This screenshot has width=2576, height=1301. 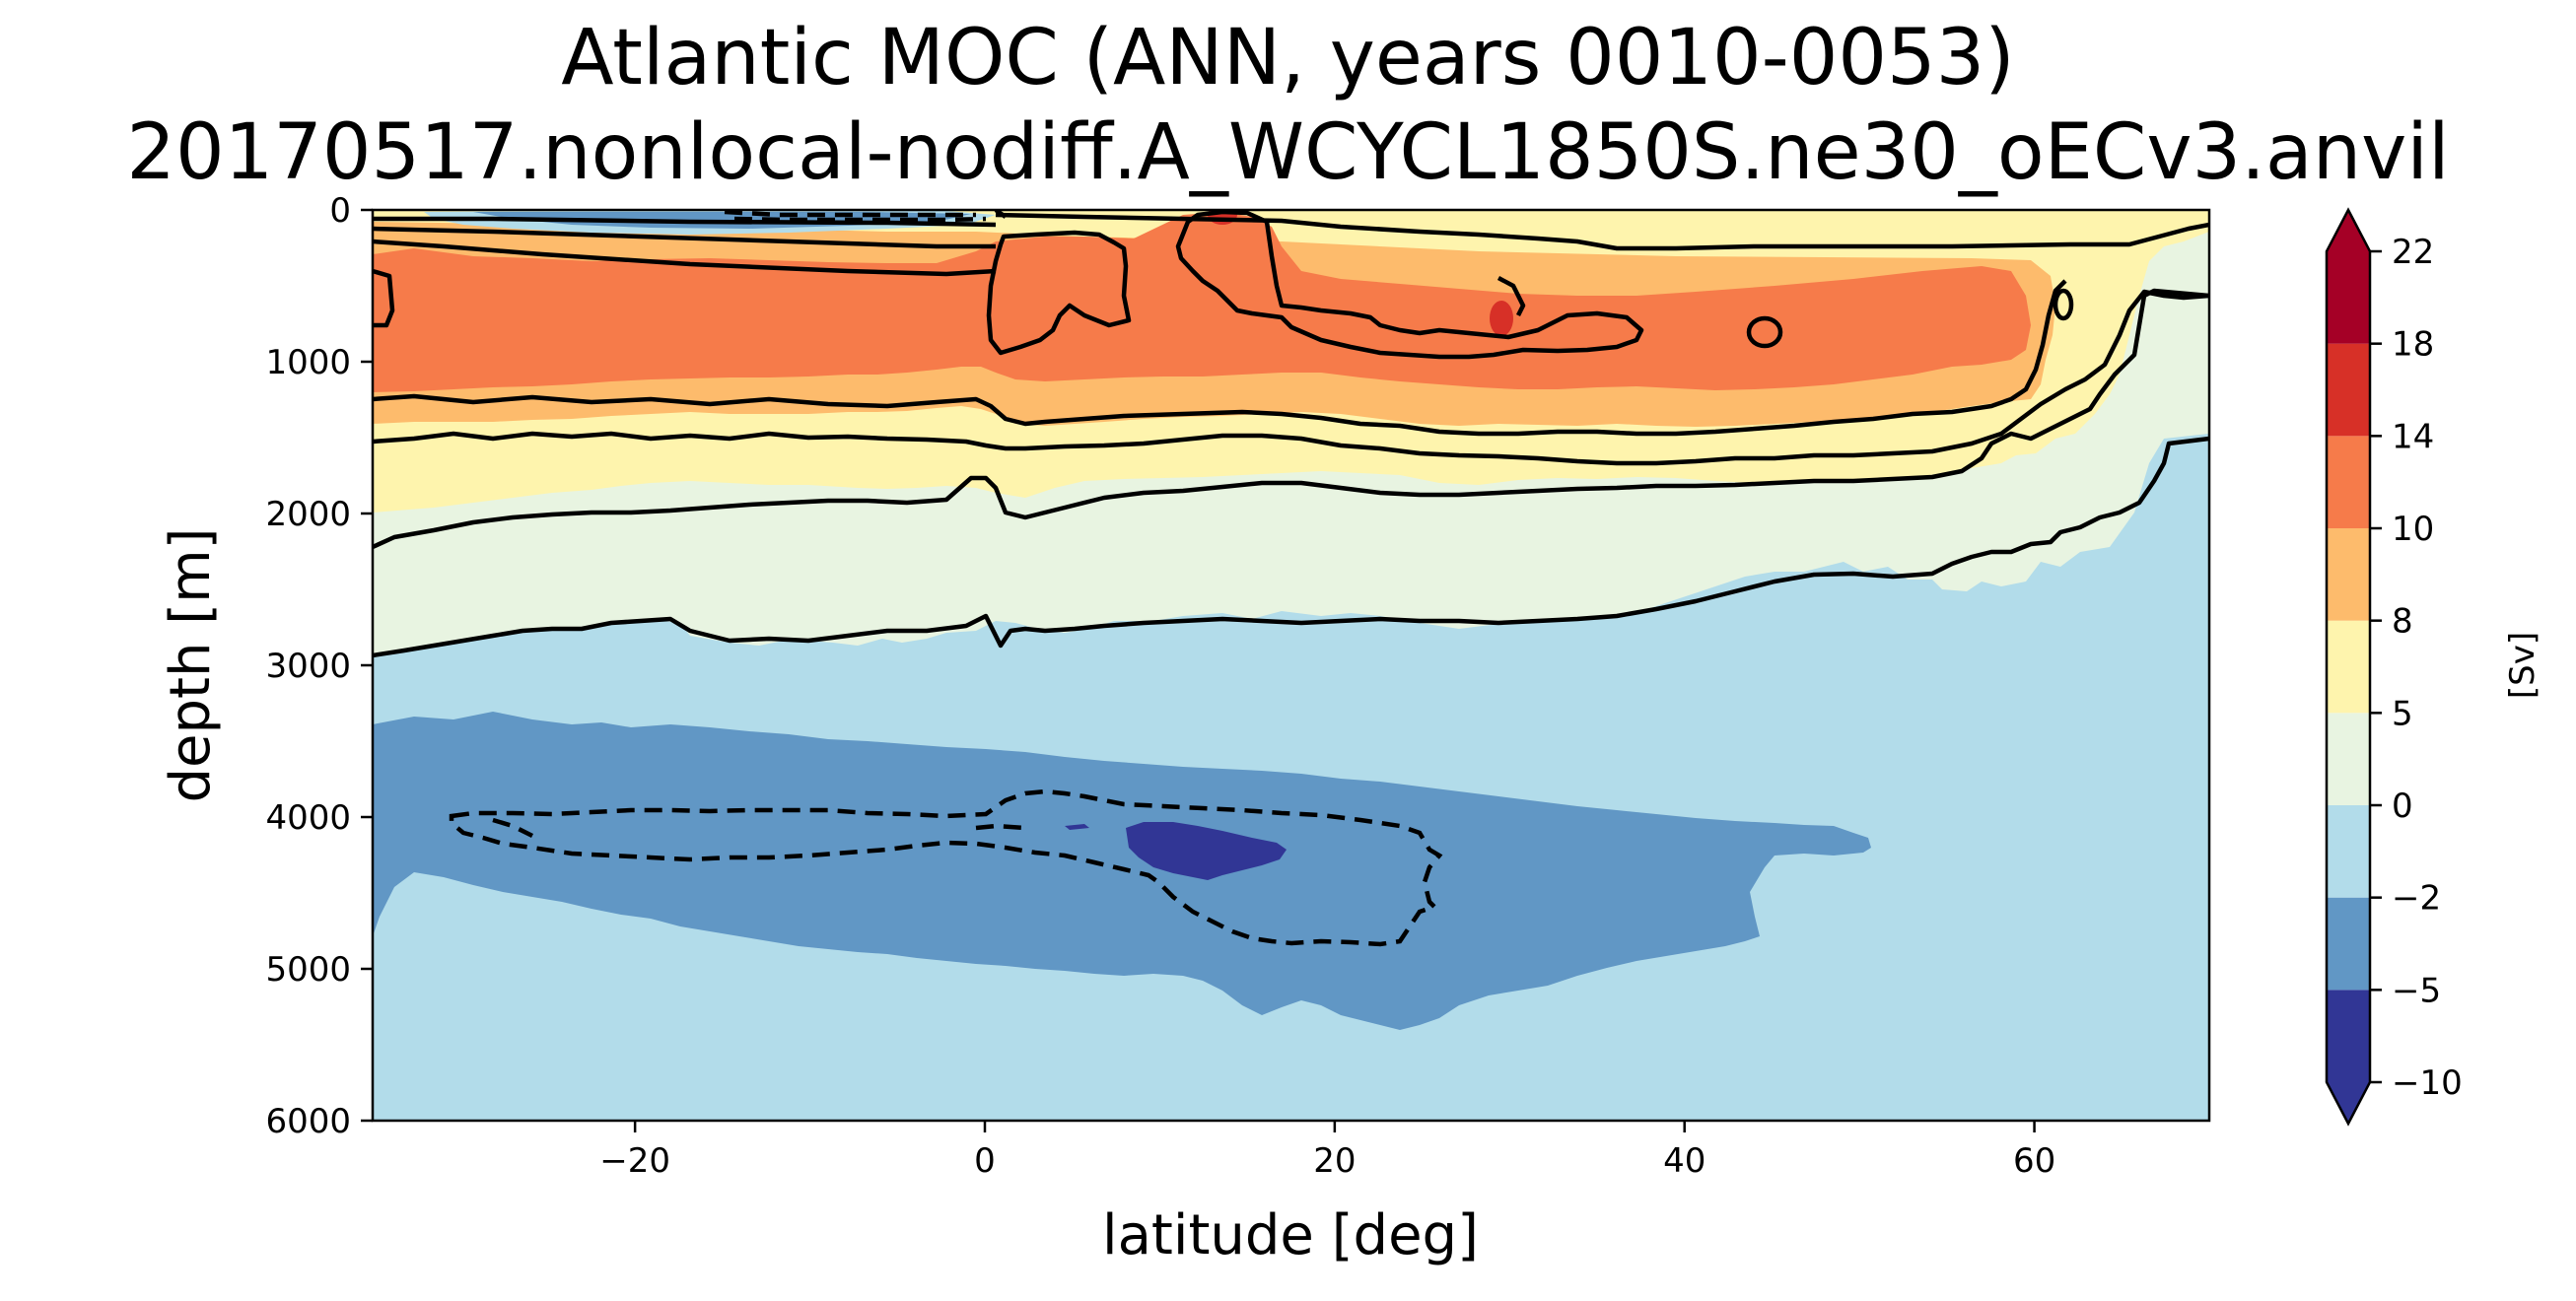 I want to click on colorbar-tick-label: 18, so click(x=2413, y=345).